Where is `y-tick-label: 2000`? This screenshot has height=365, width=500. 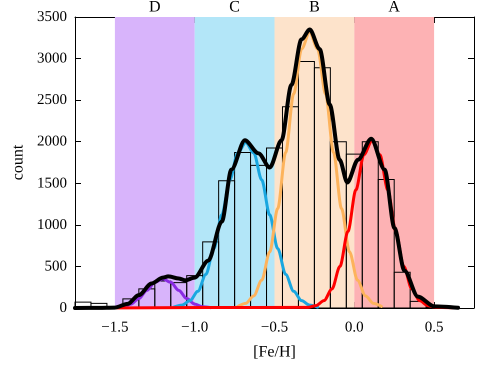
y-tick-label: 2000 is located at coordinates (52, 142).